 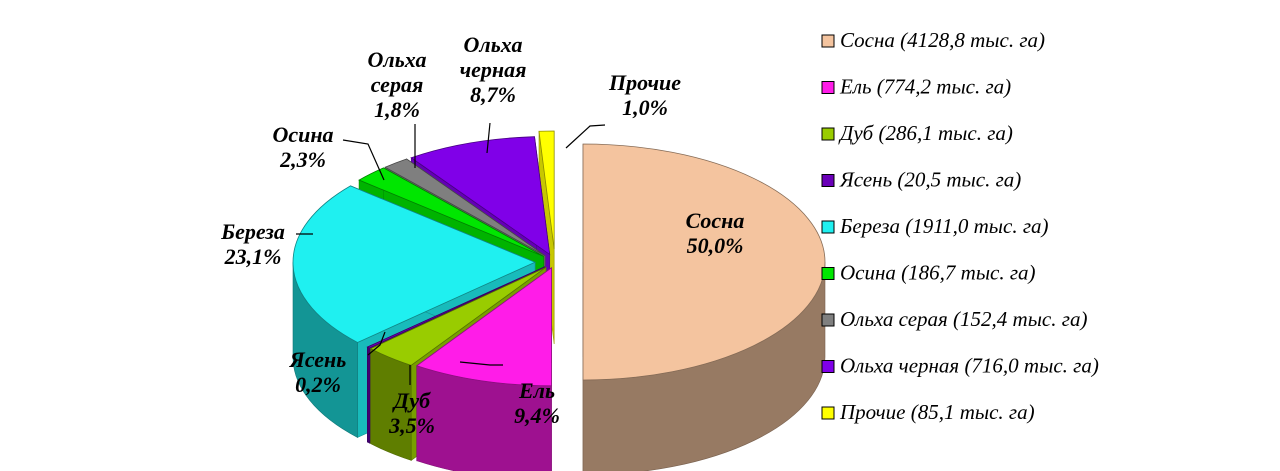 I want to click on slice-label-olkha_chernaya: Ольха черная 8,7%, so click(x=493, y=69).